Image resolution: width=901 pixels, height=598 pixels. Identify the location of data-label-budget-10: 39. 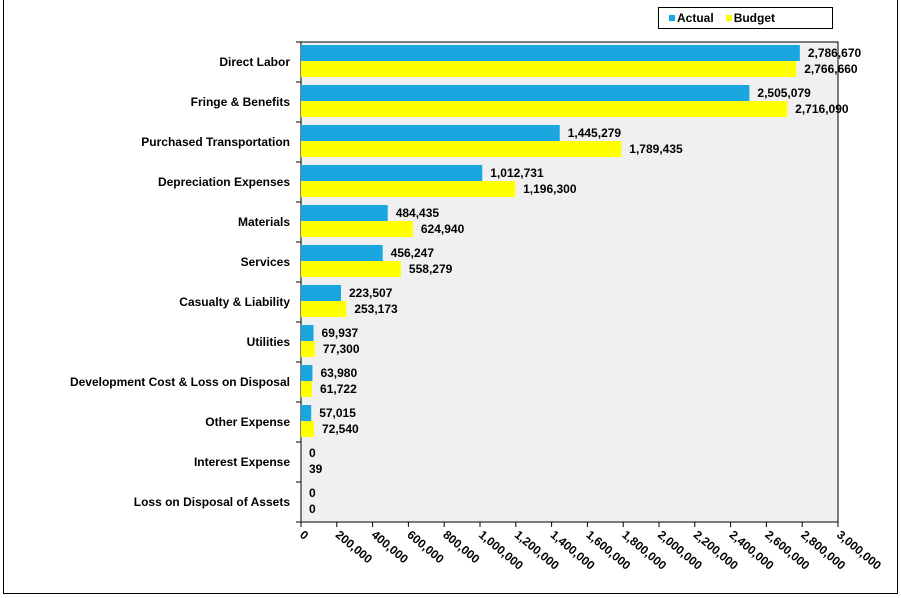
(316, 469).